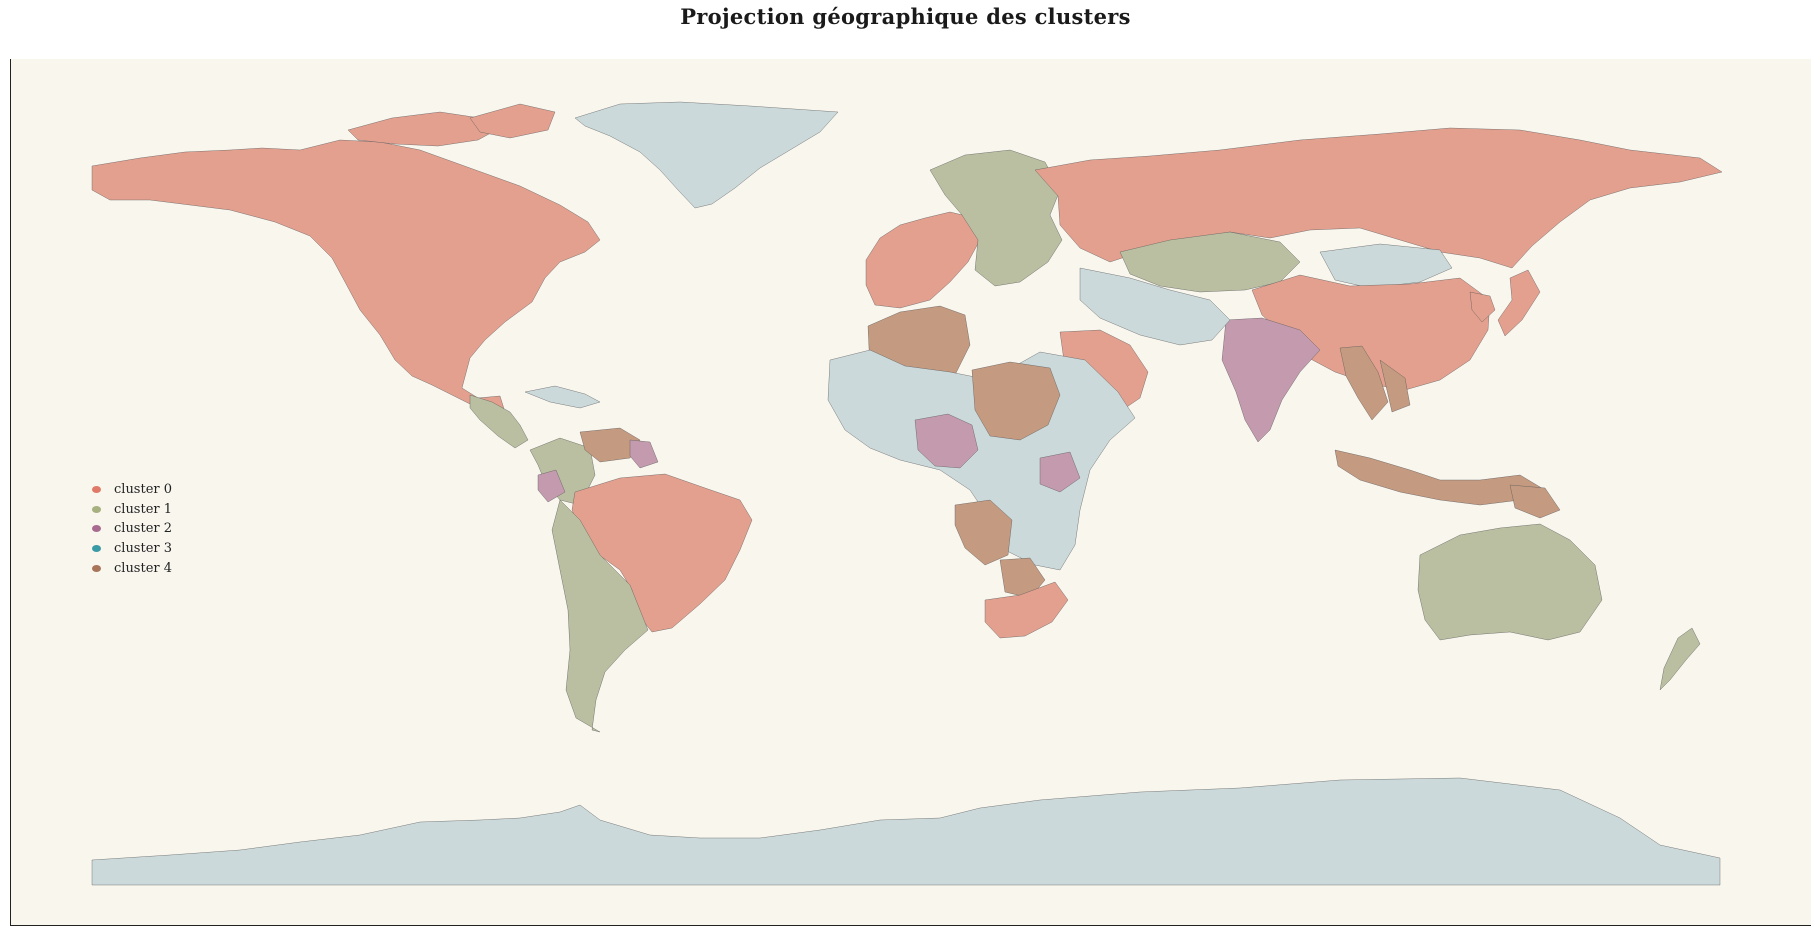 This screenshot has width=1811, height=935. I want to click on region-central-america, so click(499, 421).